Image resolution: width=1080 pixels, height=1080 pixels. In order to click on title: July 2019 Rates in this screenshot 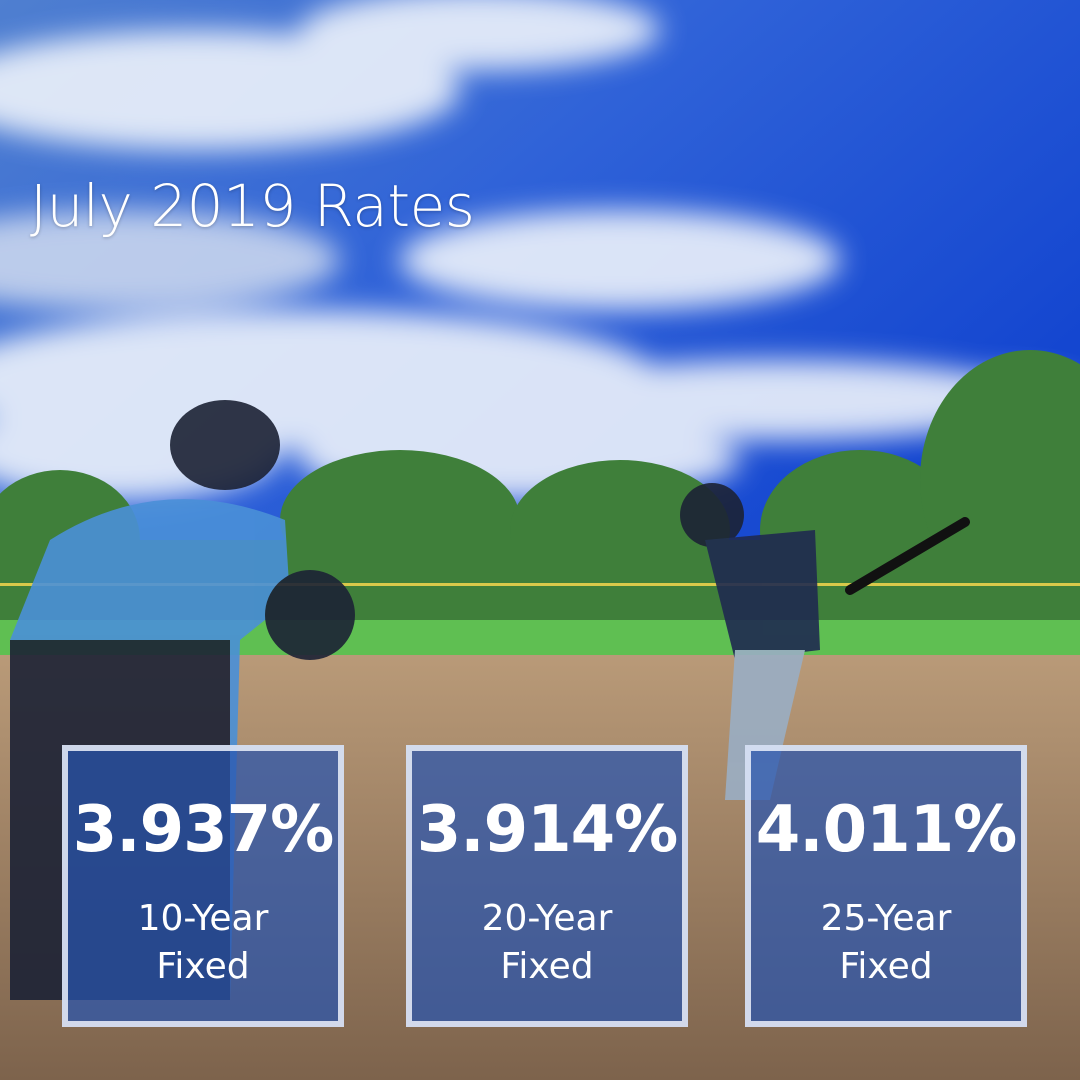, I will do `click(252, 206)`.